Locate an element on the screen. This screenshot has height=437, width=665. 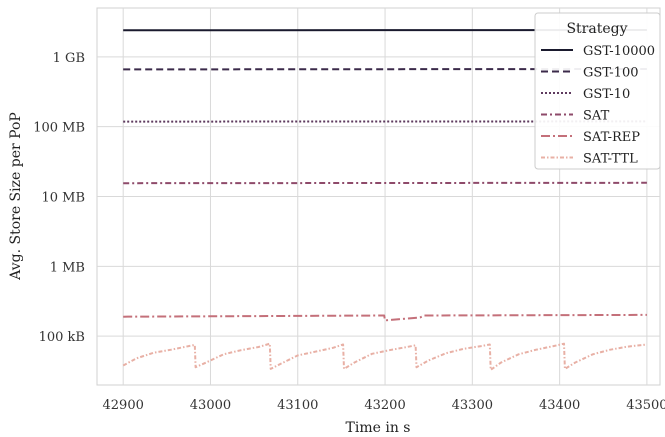
legend-label: GST-100 is located at coordinates (611, 73).